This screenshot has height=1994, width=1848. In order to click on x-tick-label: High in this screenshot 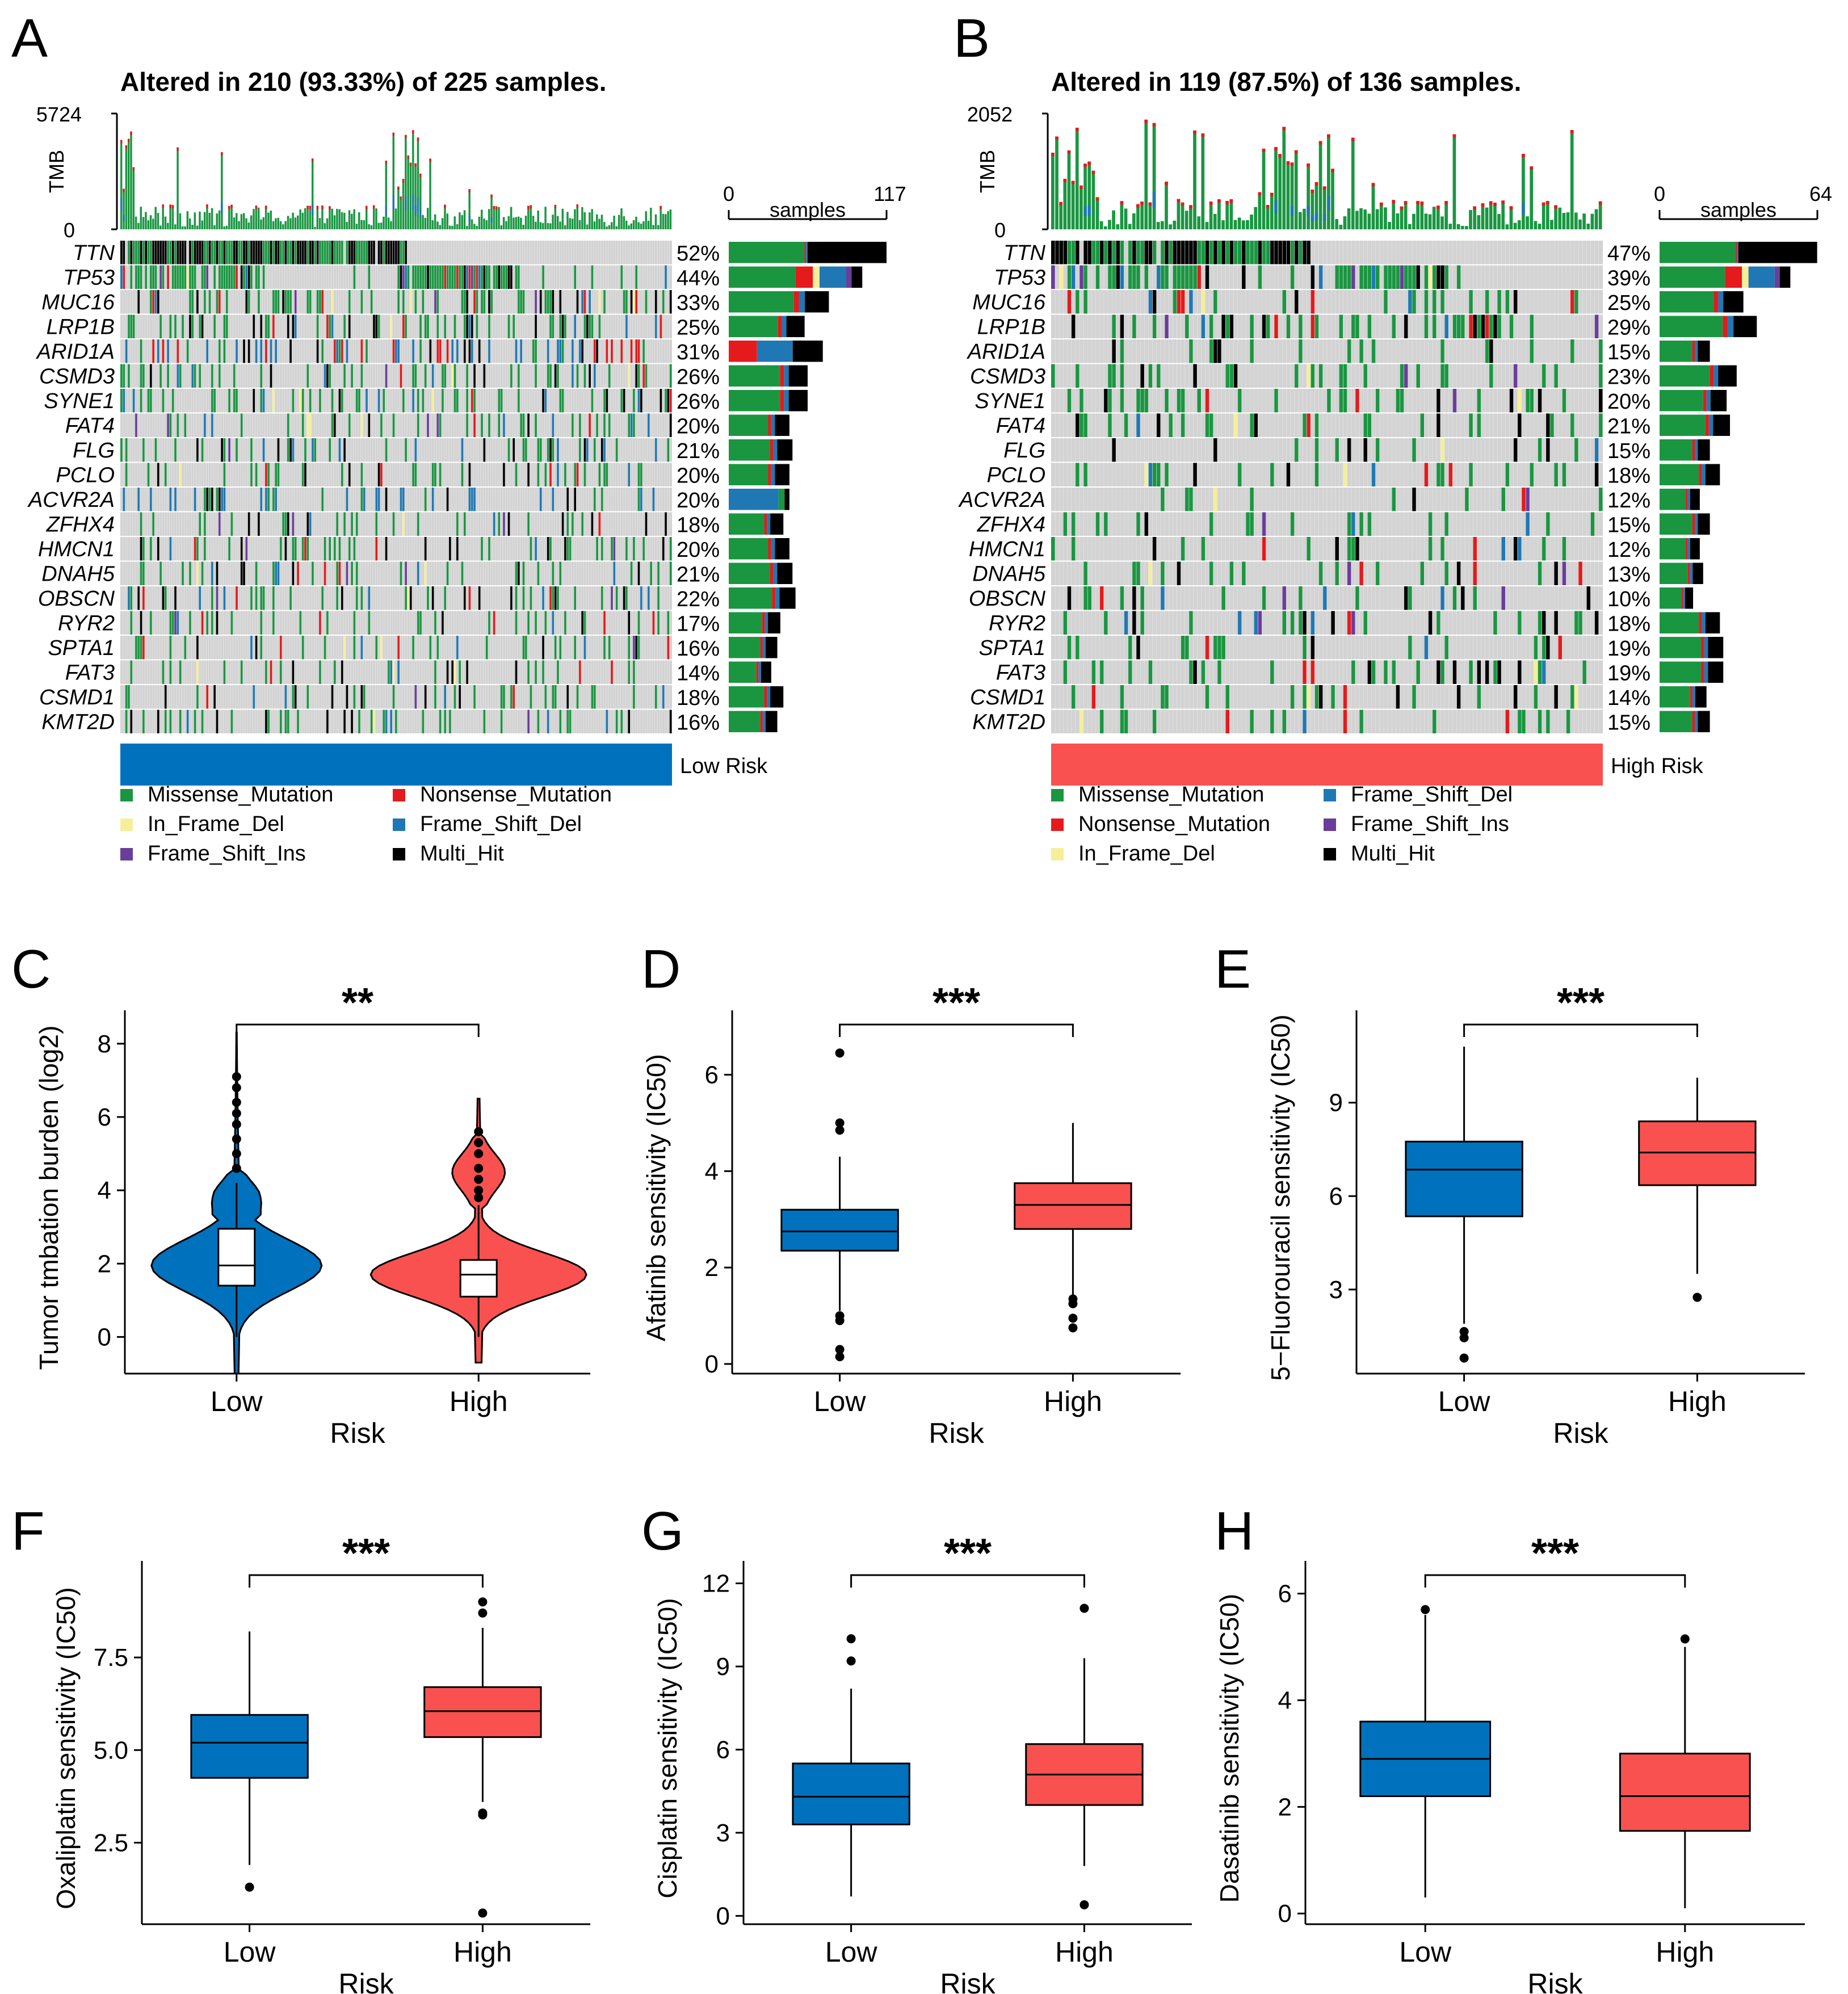, I will do `click(1685, 1952)`.